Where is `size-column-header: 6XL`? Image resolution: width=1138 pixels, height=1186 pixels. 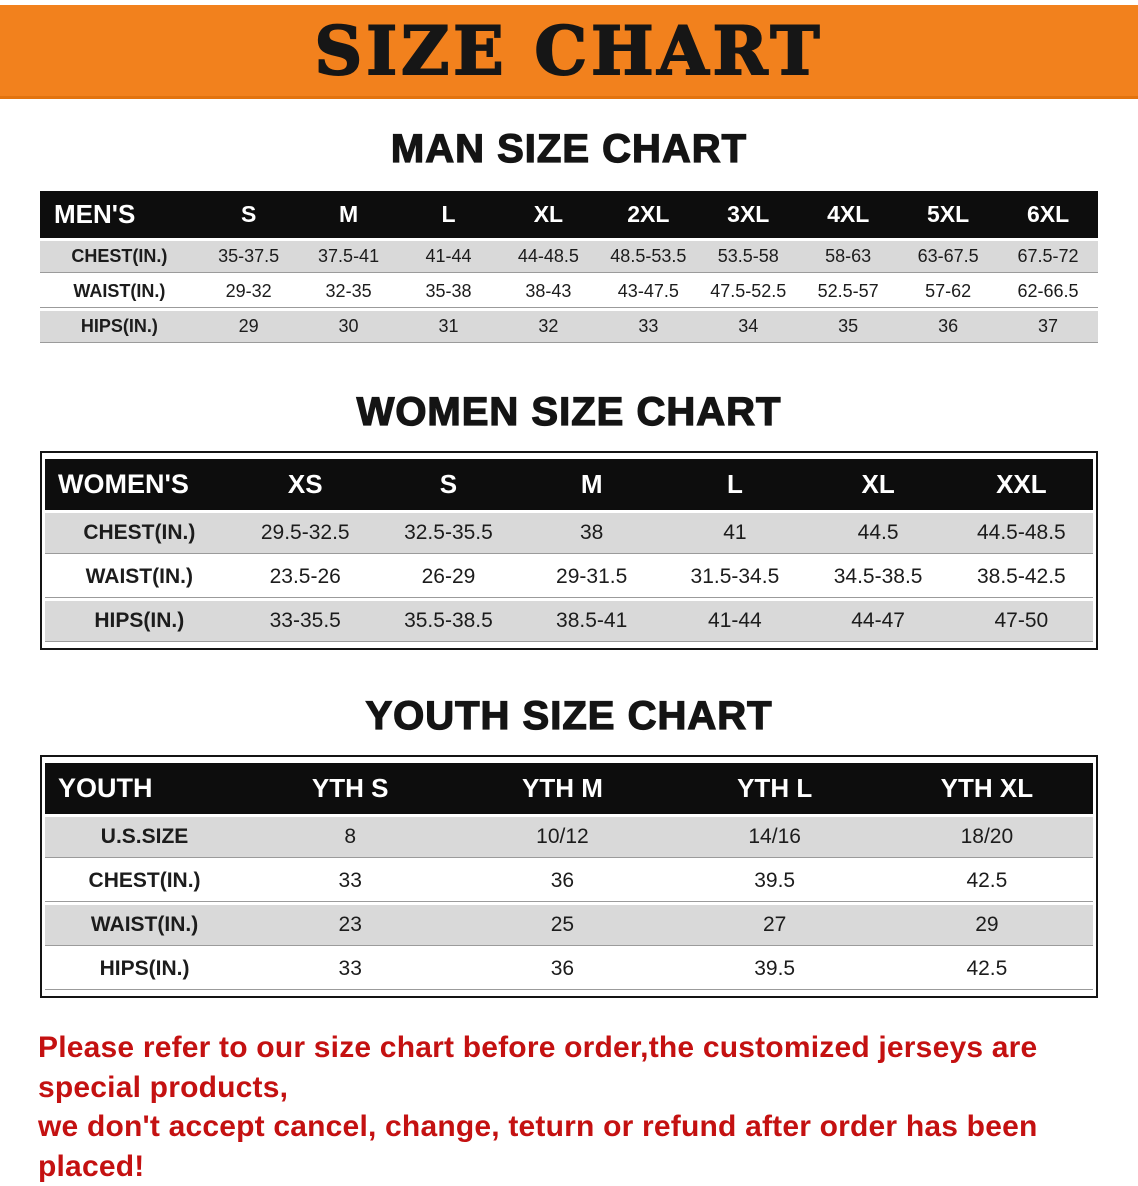 size-column-header: 6XL is located at coordinates (1048, 214).